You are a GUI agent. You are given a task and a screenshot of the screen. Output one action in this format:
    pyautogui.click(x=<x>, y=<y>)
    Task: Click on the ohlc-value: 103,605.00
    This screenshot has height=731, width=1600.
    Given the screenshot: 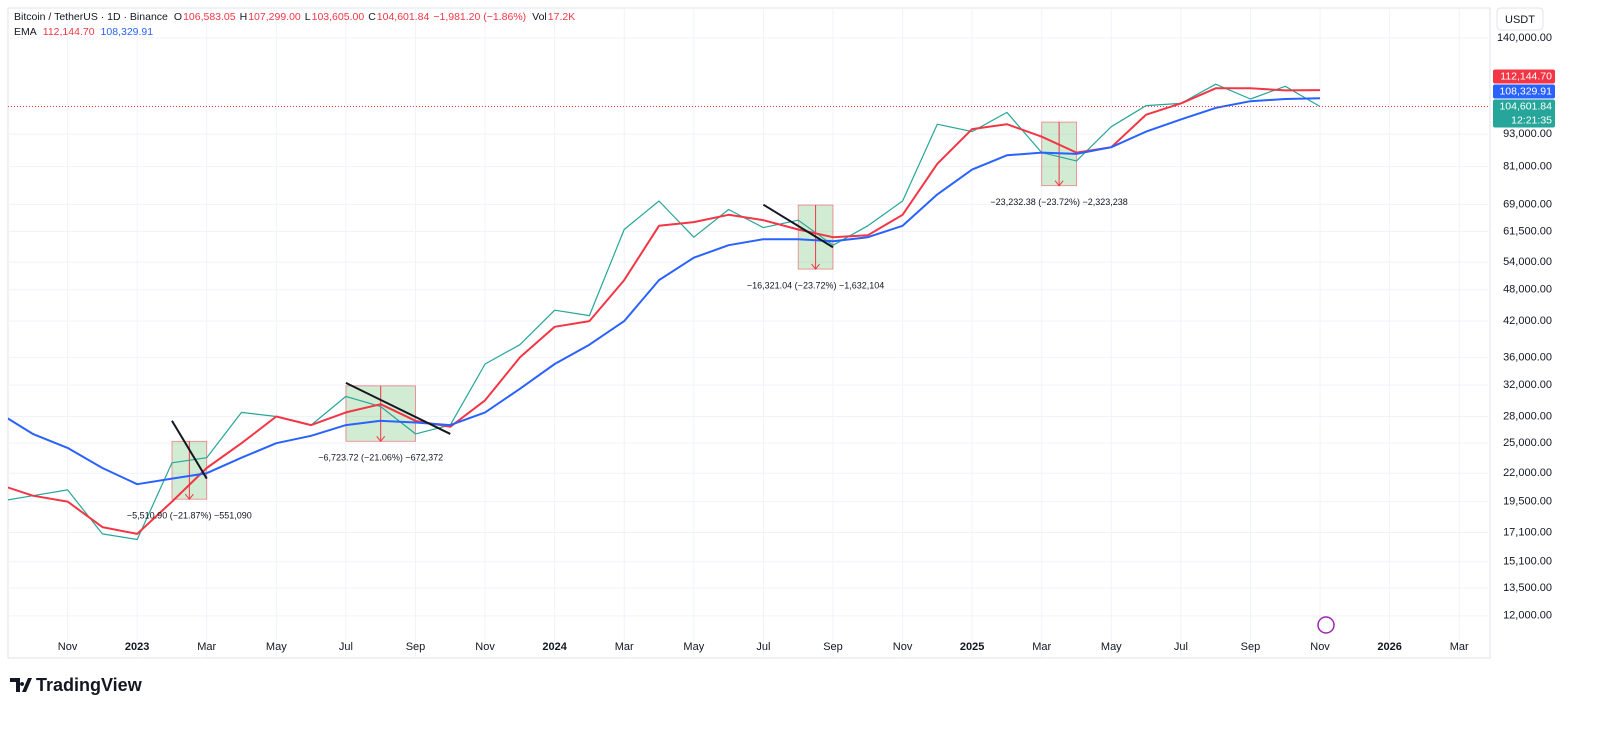 What is the action you would take?
    pyautogui.click(x=338, y=17)
    